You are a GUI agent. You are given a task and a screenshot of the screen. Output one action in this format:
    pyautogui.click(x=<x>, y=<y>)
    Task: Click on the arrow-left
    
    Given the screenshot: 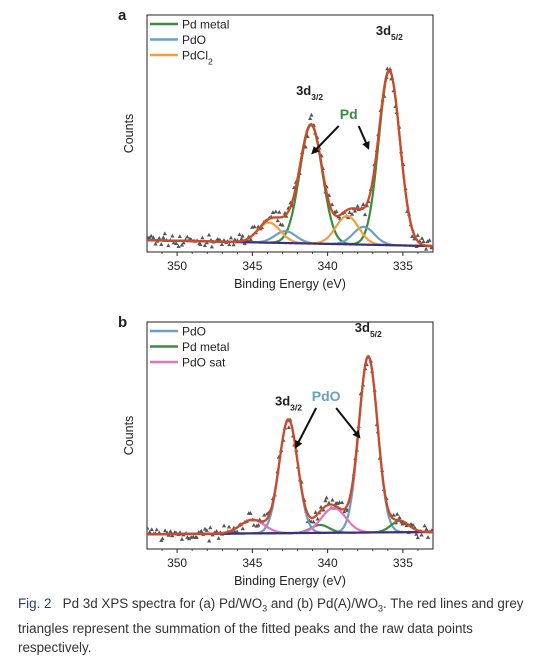 What is the action you would take?
    pyautogui.click(x=306, y=428)
    